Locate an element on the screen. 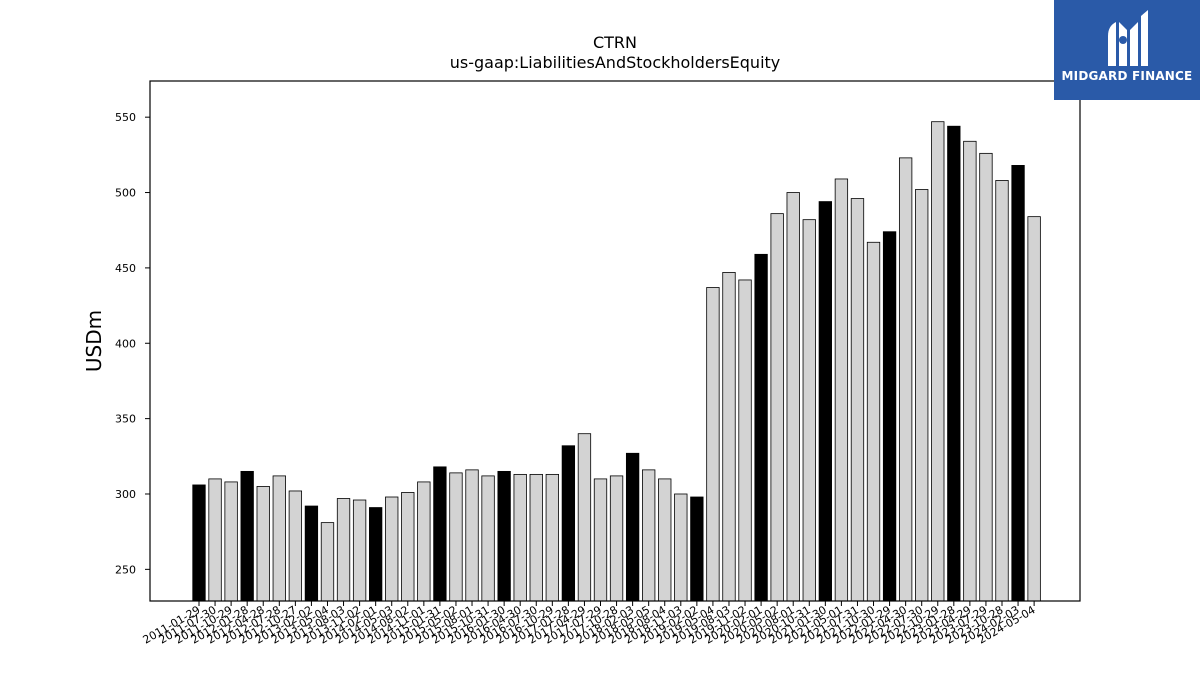  y-tick-label: 350 is located at coordinates (125, 419).